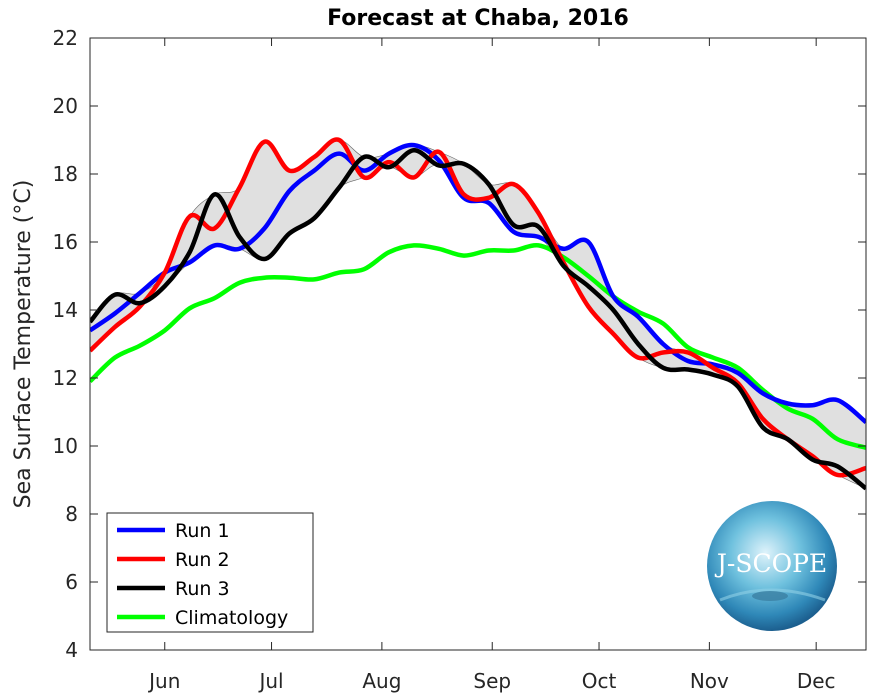 This screenshot has width=879, height=700. What do you see at coordinates (270, 681) in the screenshot?
I see `x-tick-label: Jul` at bounding box center [270, 681].